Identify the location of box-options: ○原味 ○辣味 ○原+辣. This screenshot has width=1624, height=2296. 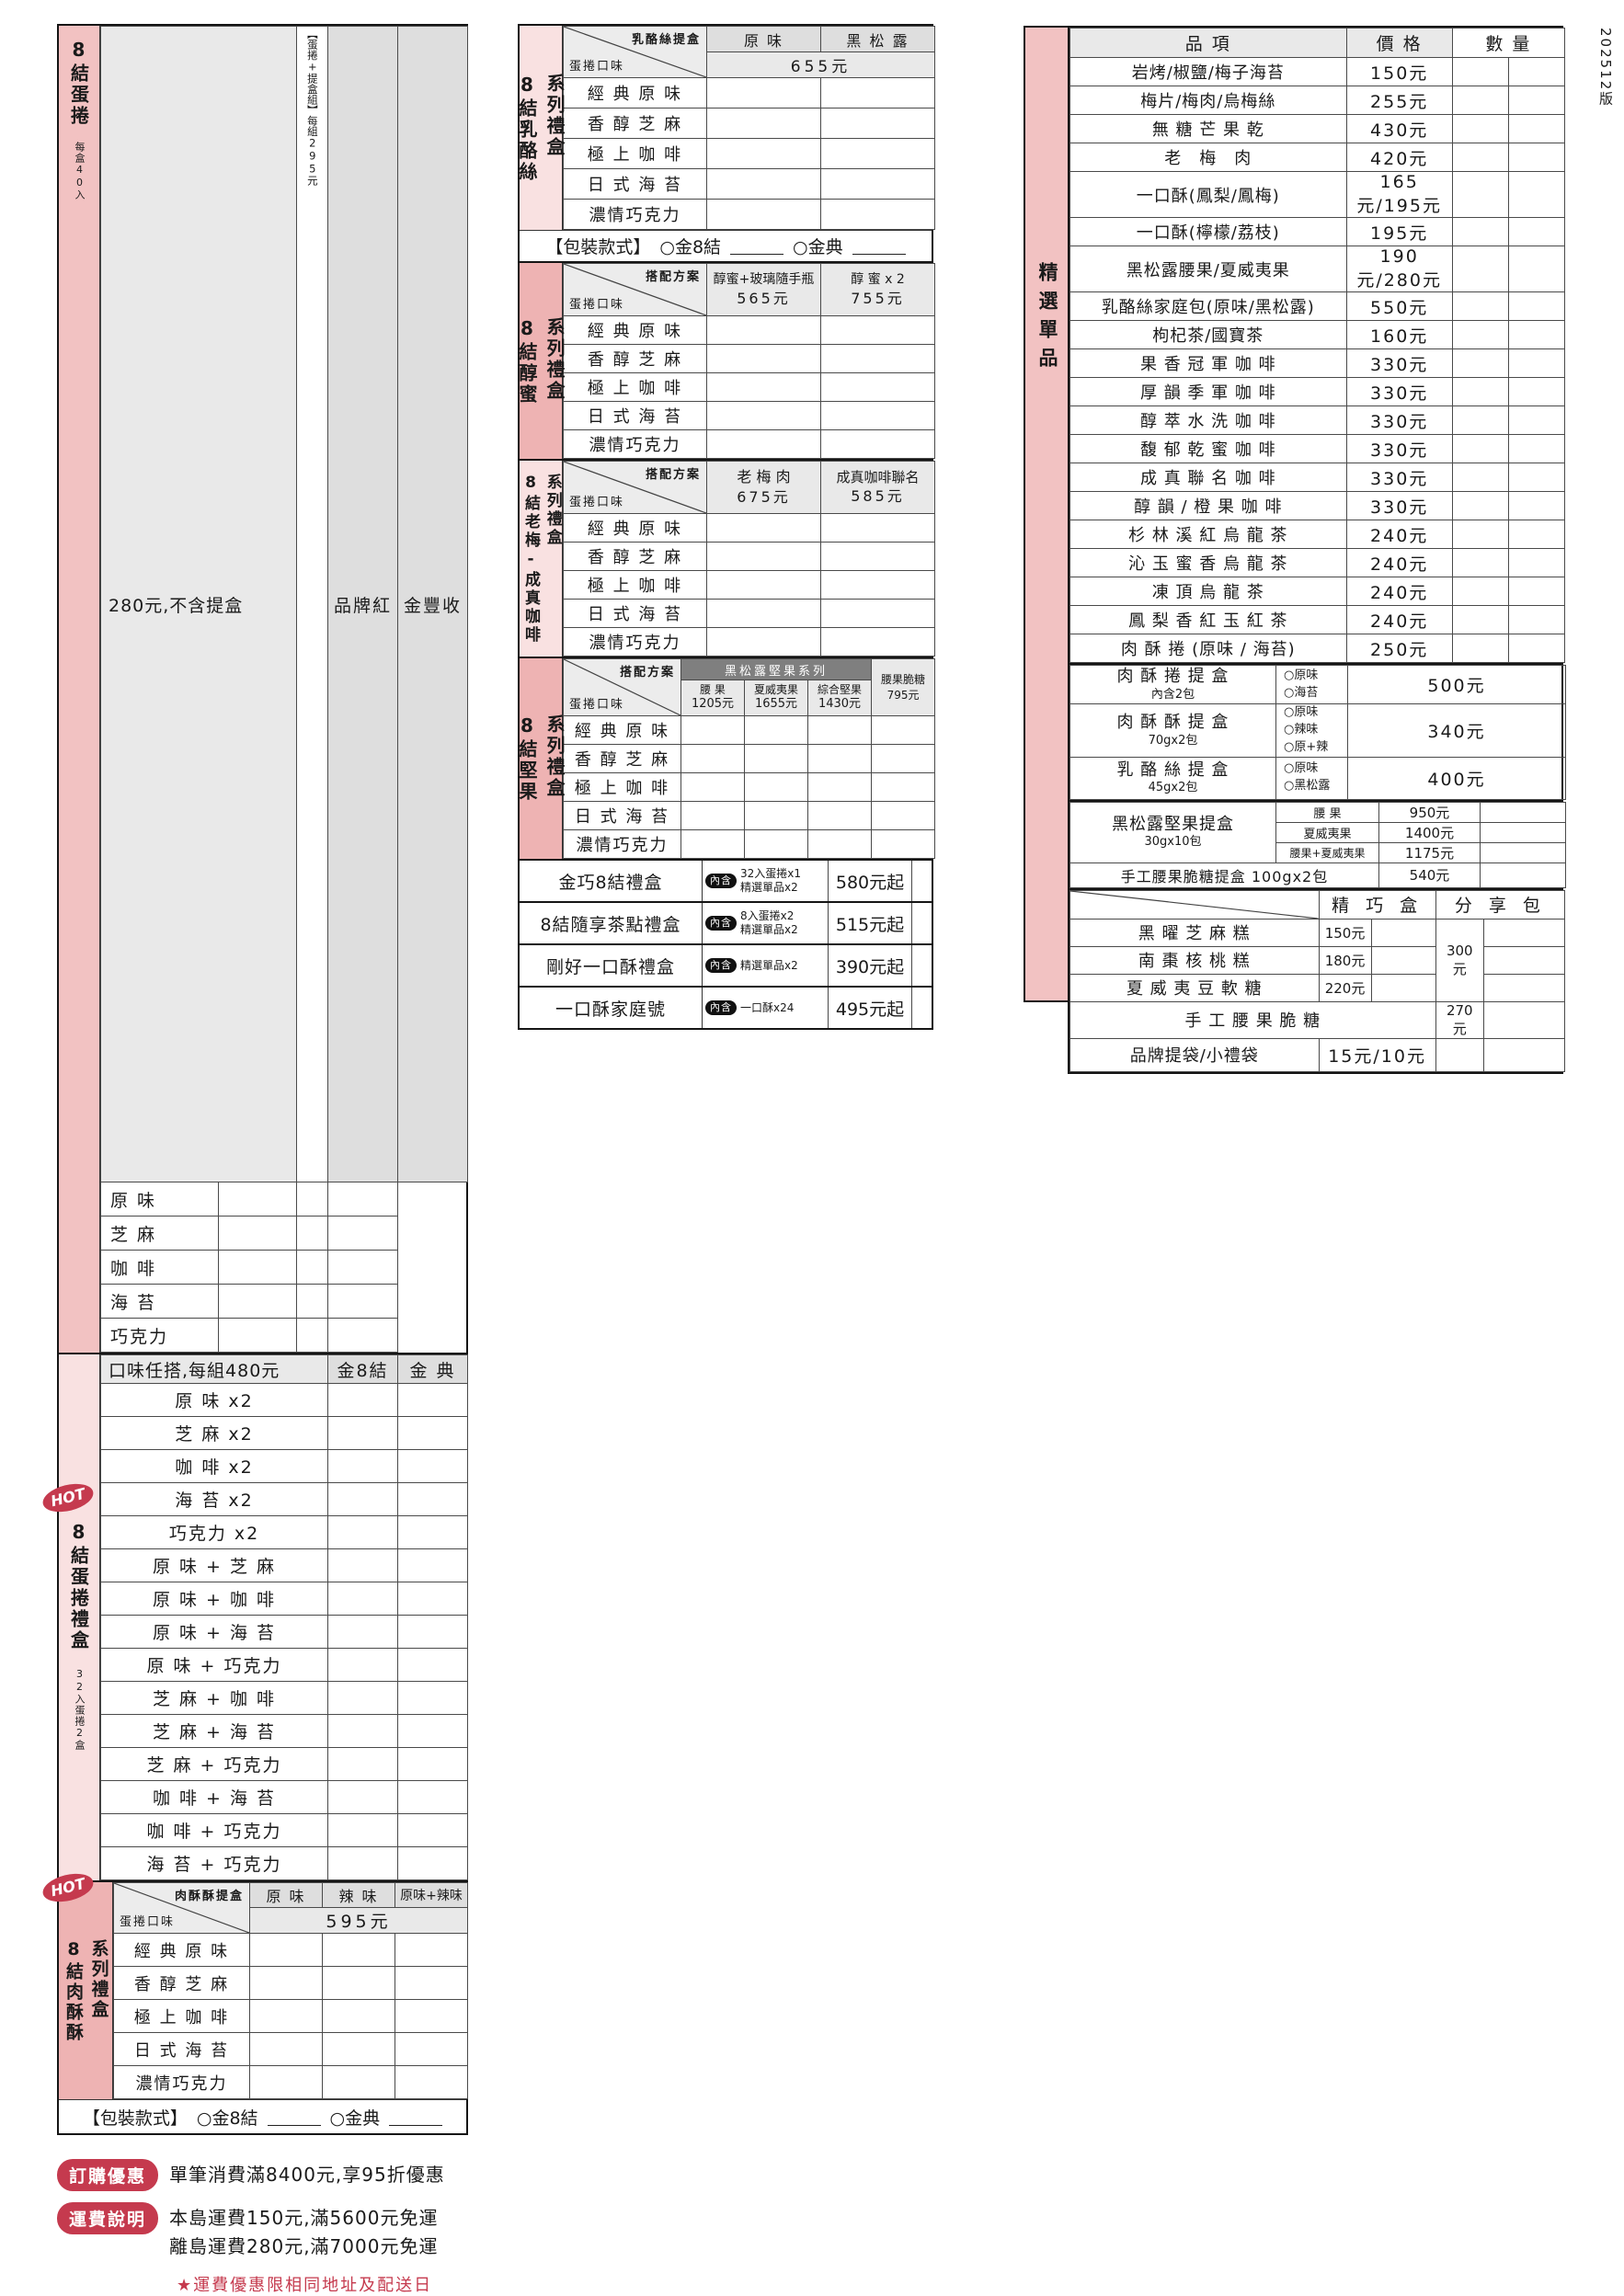
(1312, 731).